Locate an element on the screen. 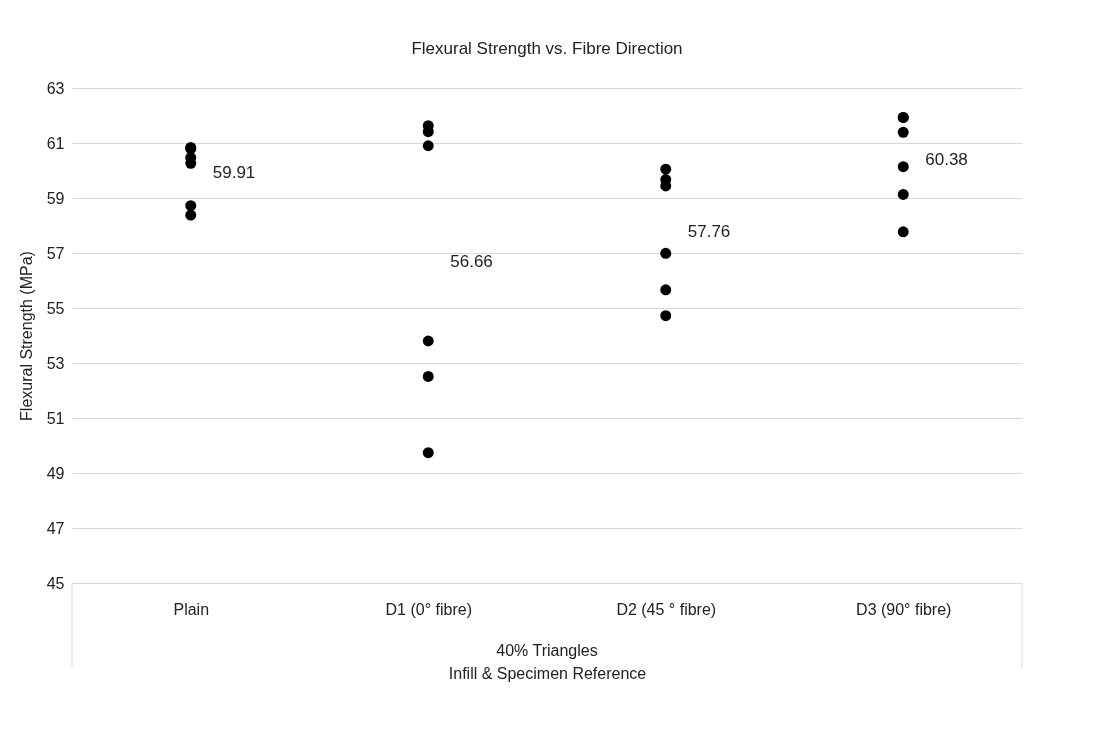  y-tick-label: 49 is located at coordinates (55, 473).